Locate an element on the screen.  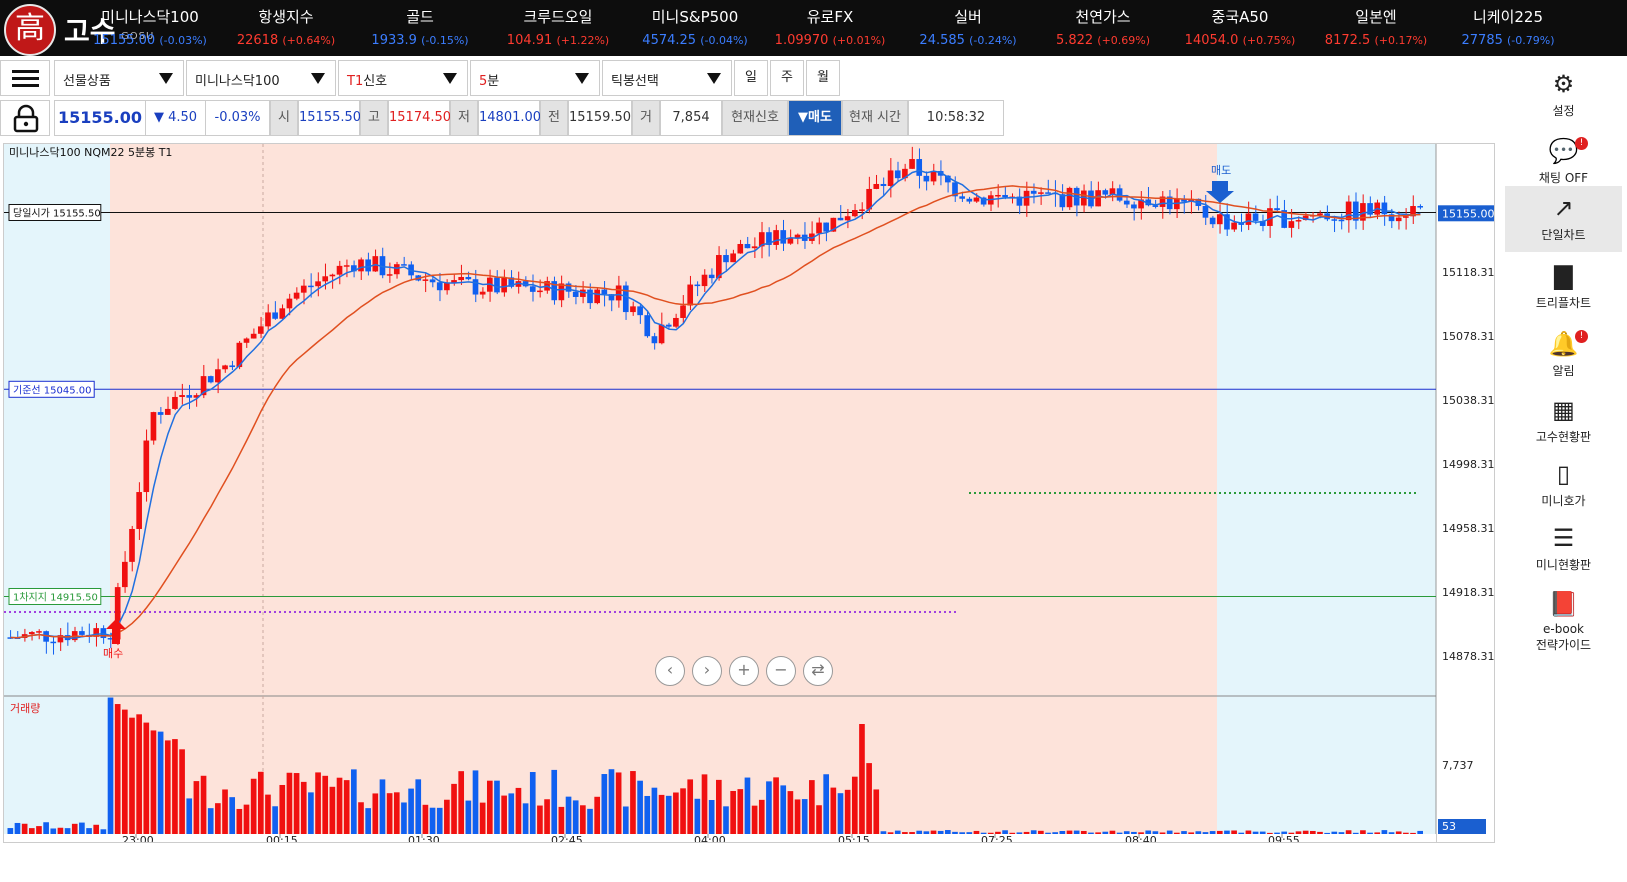
ticker-item: 골드 1933.9 (-0.15%) is located at coordinates (420, 27).